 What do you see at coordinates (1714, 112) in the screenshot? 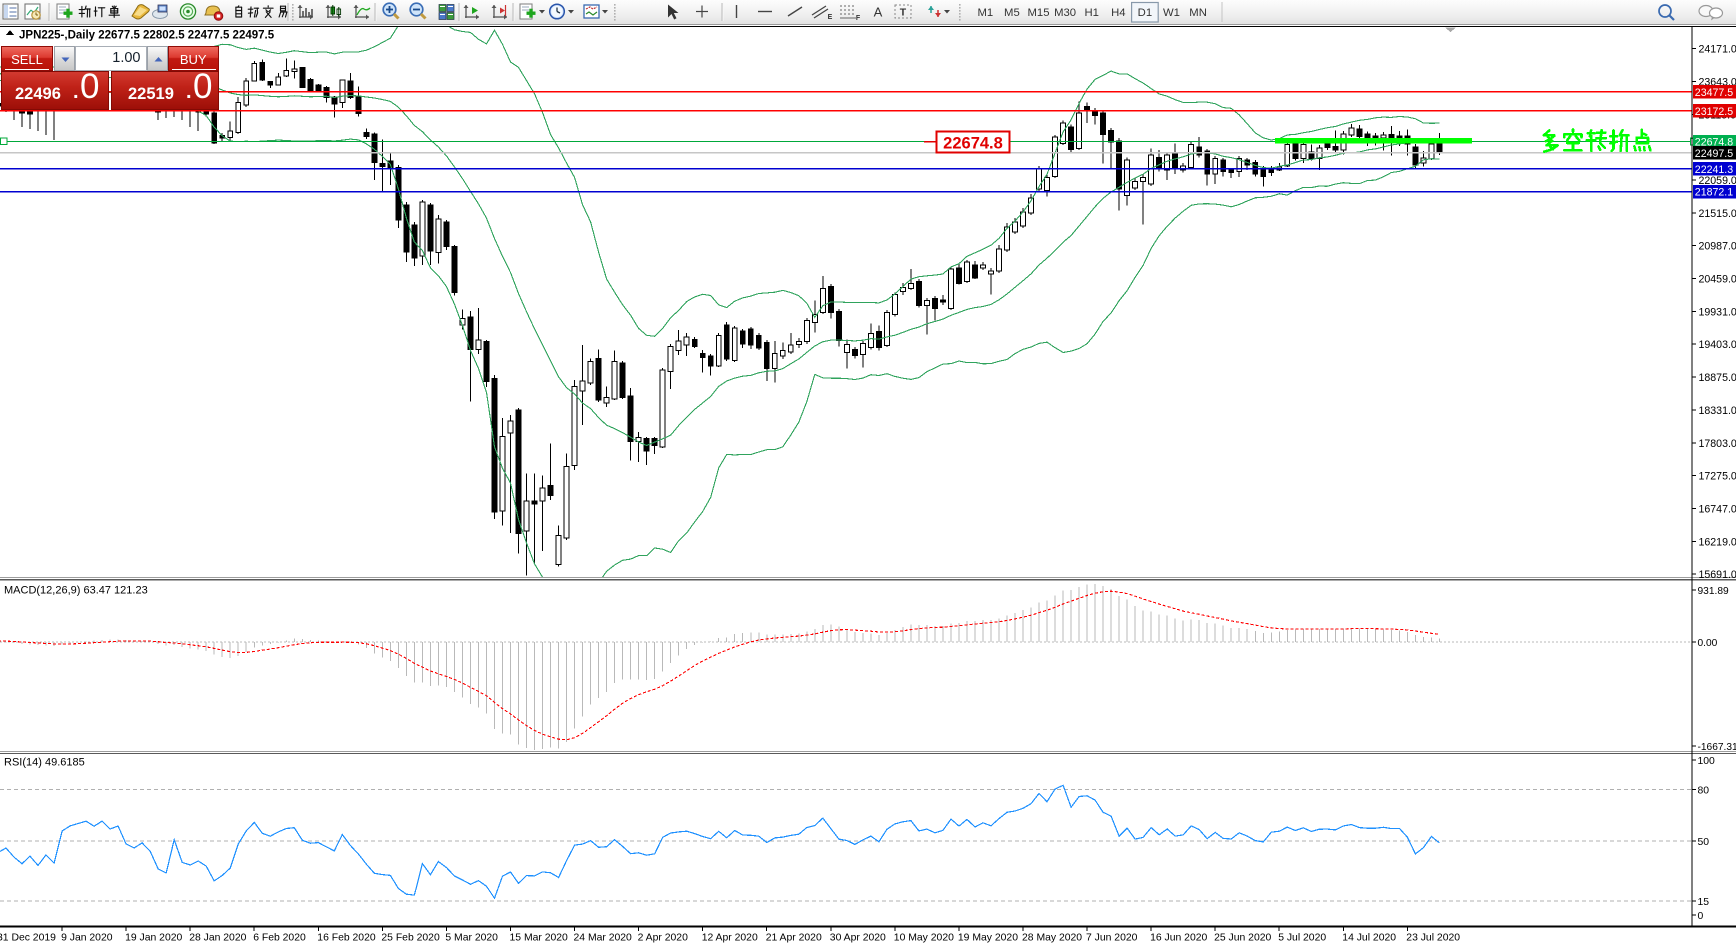
I see `svg-text: 23172.5` at bounding box center [1714, 112].